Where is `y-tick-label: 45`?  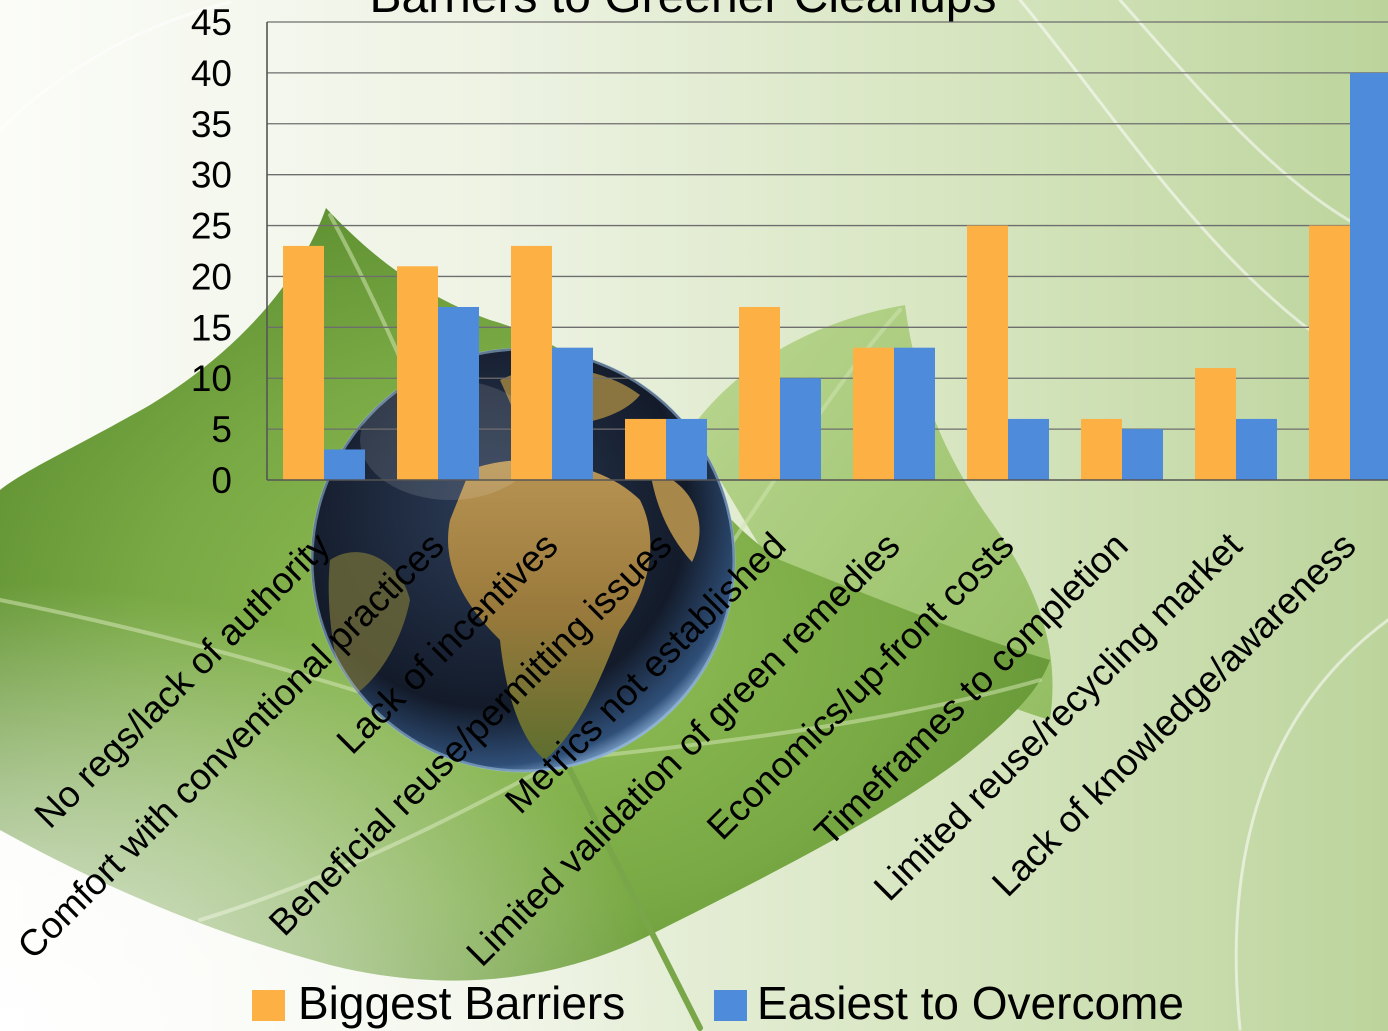 y-tick-label: 45 is located at coordinates (211, 22).